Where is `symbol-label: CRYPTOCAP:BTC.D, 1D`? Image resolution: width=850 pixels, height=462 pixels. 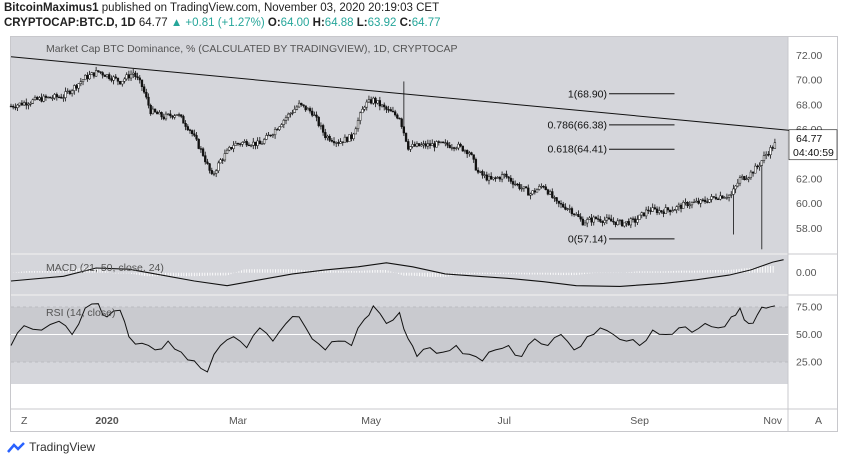 symbol-label: CRYPTOCAP:BTC.D, 1D is located at coordinates (70, 23).